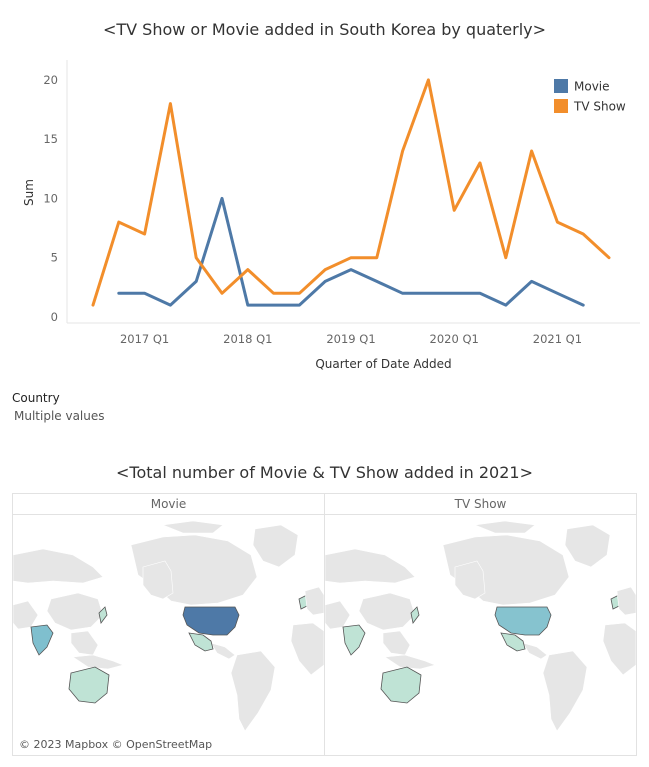 This screenshot has height=767, width=649. What do you see at coordinates (116, 744) in the screenshot?
I see `map-attribution: © 2023 Mapbox © OpenStreetMap` at bounding box center [116, 744].